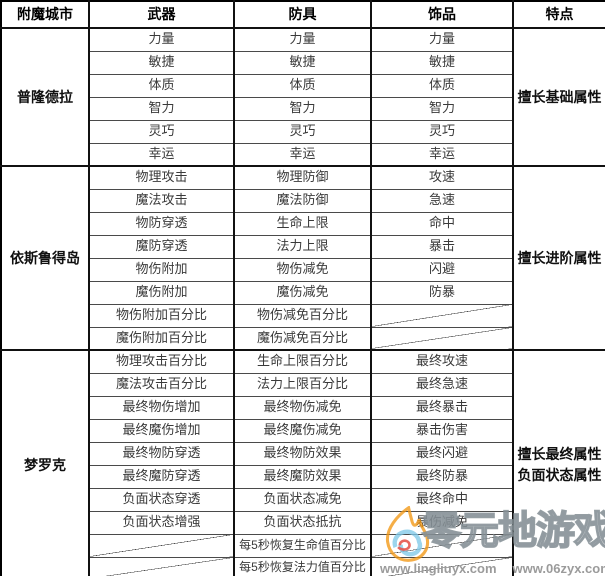  I want to click on table-row: 魔伤附加 魔伤减免 防暴, so click(303, 292).